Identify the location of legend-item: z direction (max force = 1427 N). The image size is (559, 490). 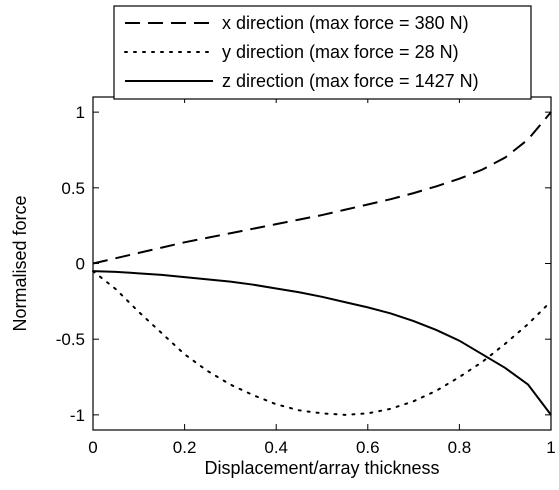
(302, 81).